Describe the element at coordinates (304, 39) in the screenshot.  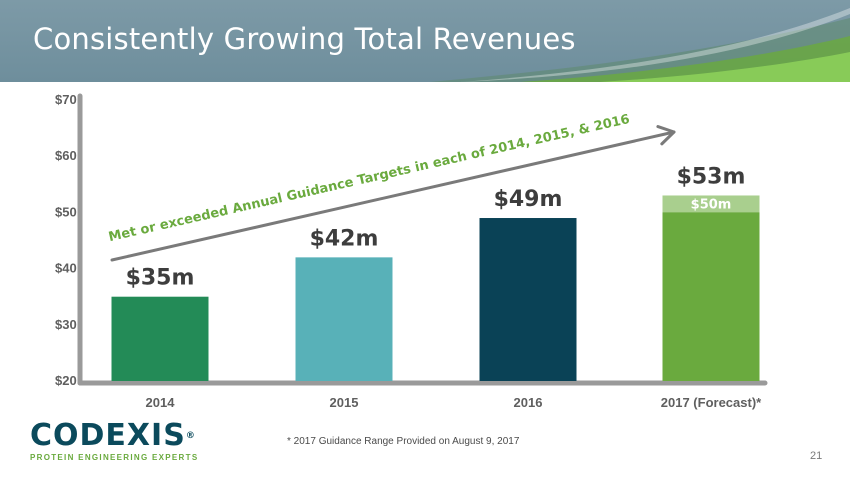
I see `slide-title: Consistently Growing Total Revenues` at that location.